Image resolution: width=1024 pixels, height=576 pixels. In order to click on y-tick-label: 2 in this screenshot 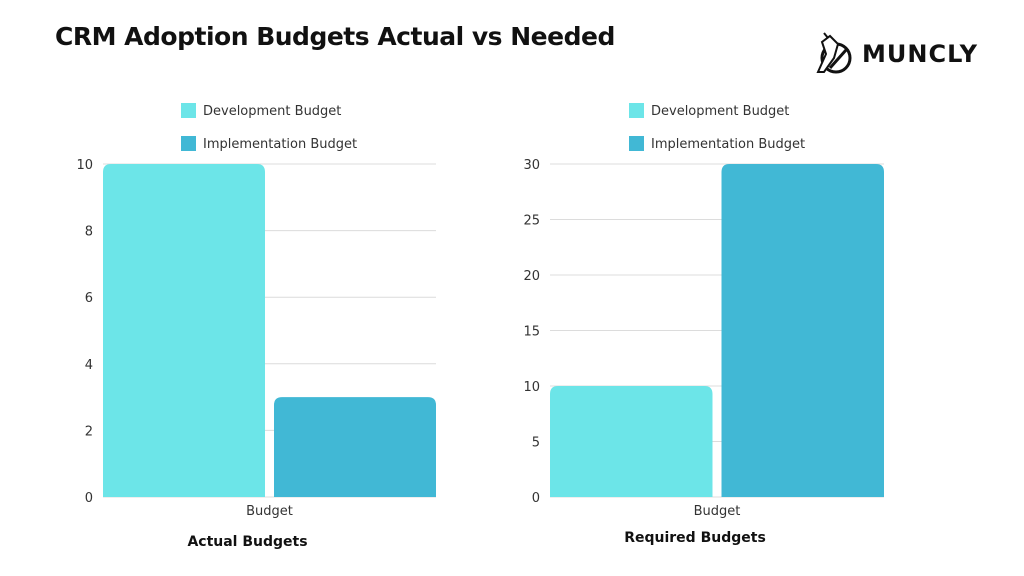, I will do `click(89, 431)`.